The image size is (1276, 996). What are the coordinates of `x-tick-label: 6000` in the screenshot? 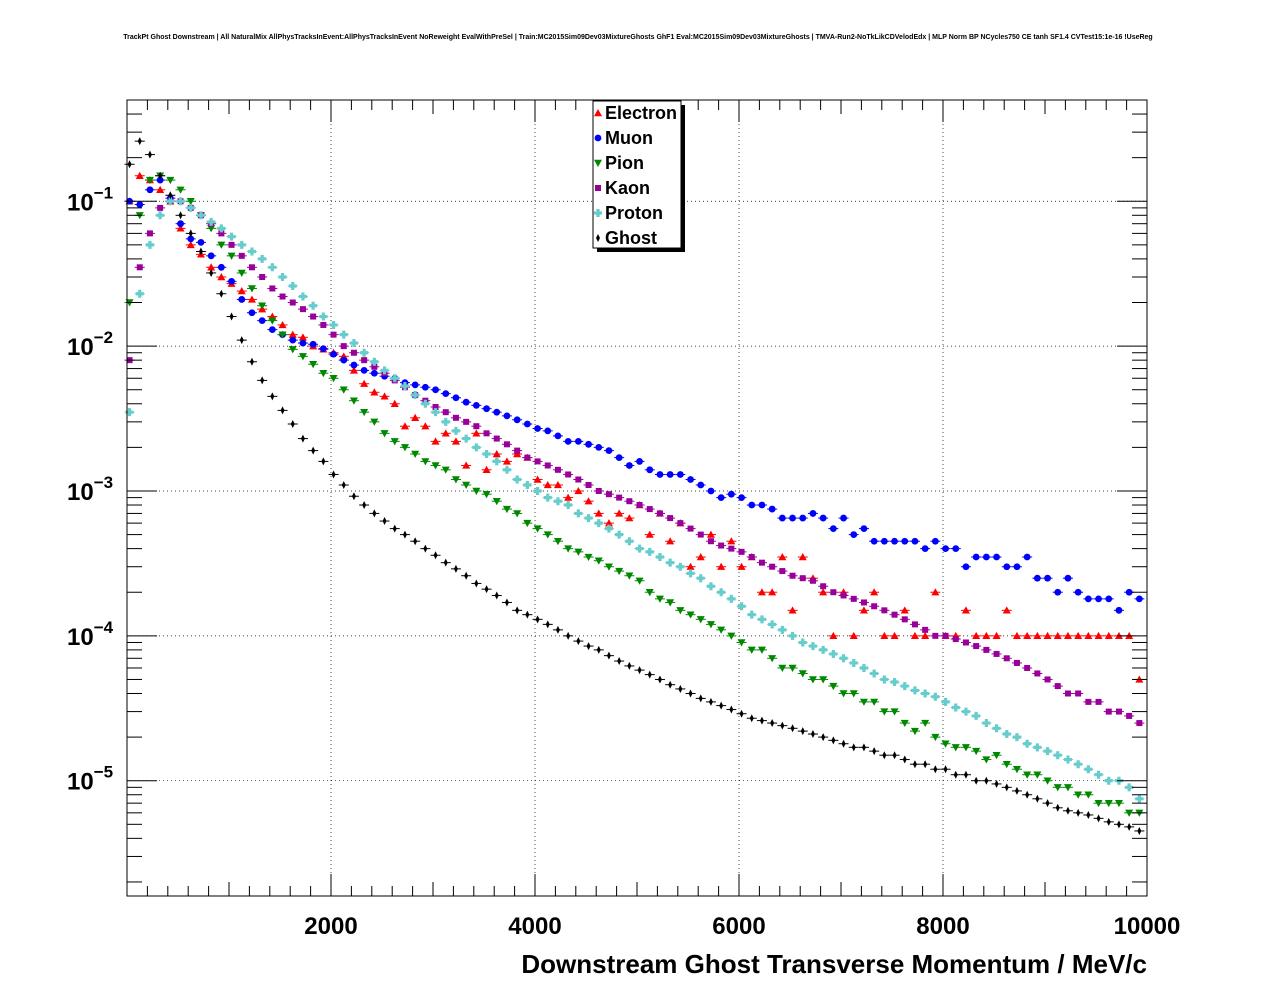 It's located at (738, 926).